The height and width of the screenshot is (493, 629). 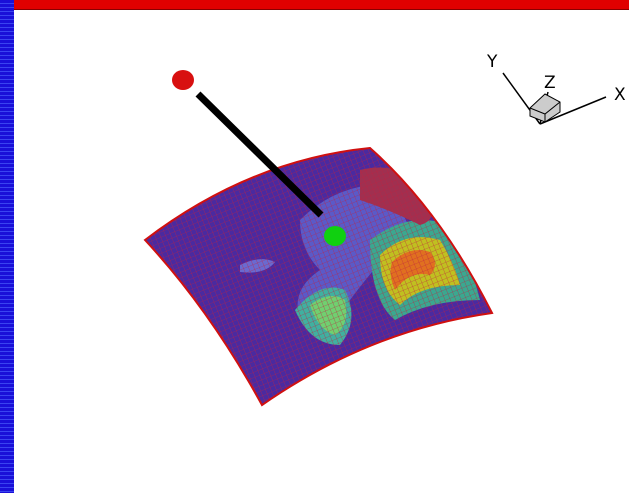 I want to click on axis-label-z: Z, so click(x=550, y=83).